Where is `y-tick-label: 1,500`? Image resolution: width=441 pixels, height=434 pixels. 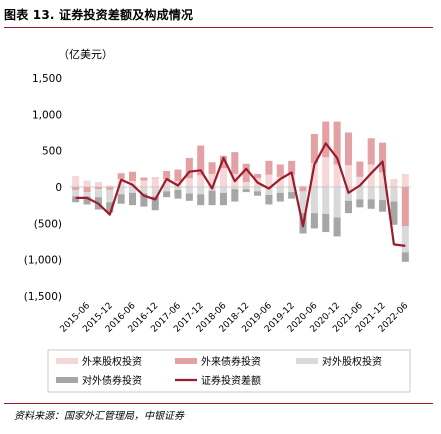 y-tick-label: 1,500 is located at coordinates (47, 79).